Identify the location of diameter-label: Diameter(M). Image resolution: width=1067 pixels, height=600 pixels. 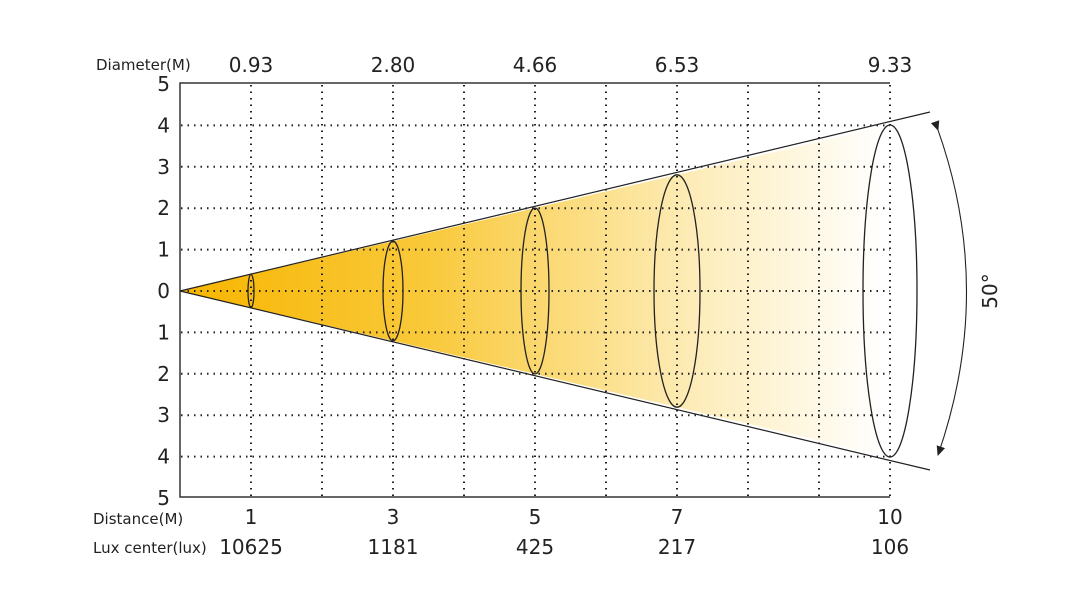
(143, 65).